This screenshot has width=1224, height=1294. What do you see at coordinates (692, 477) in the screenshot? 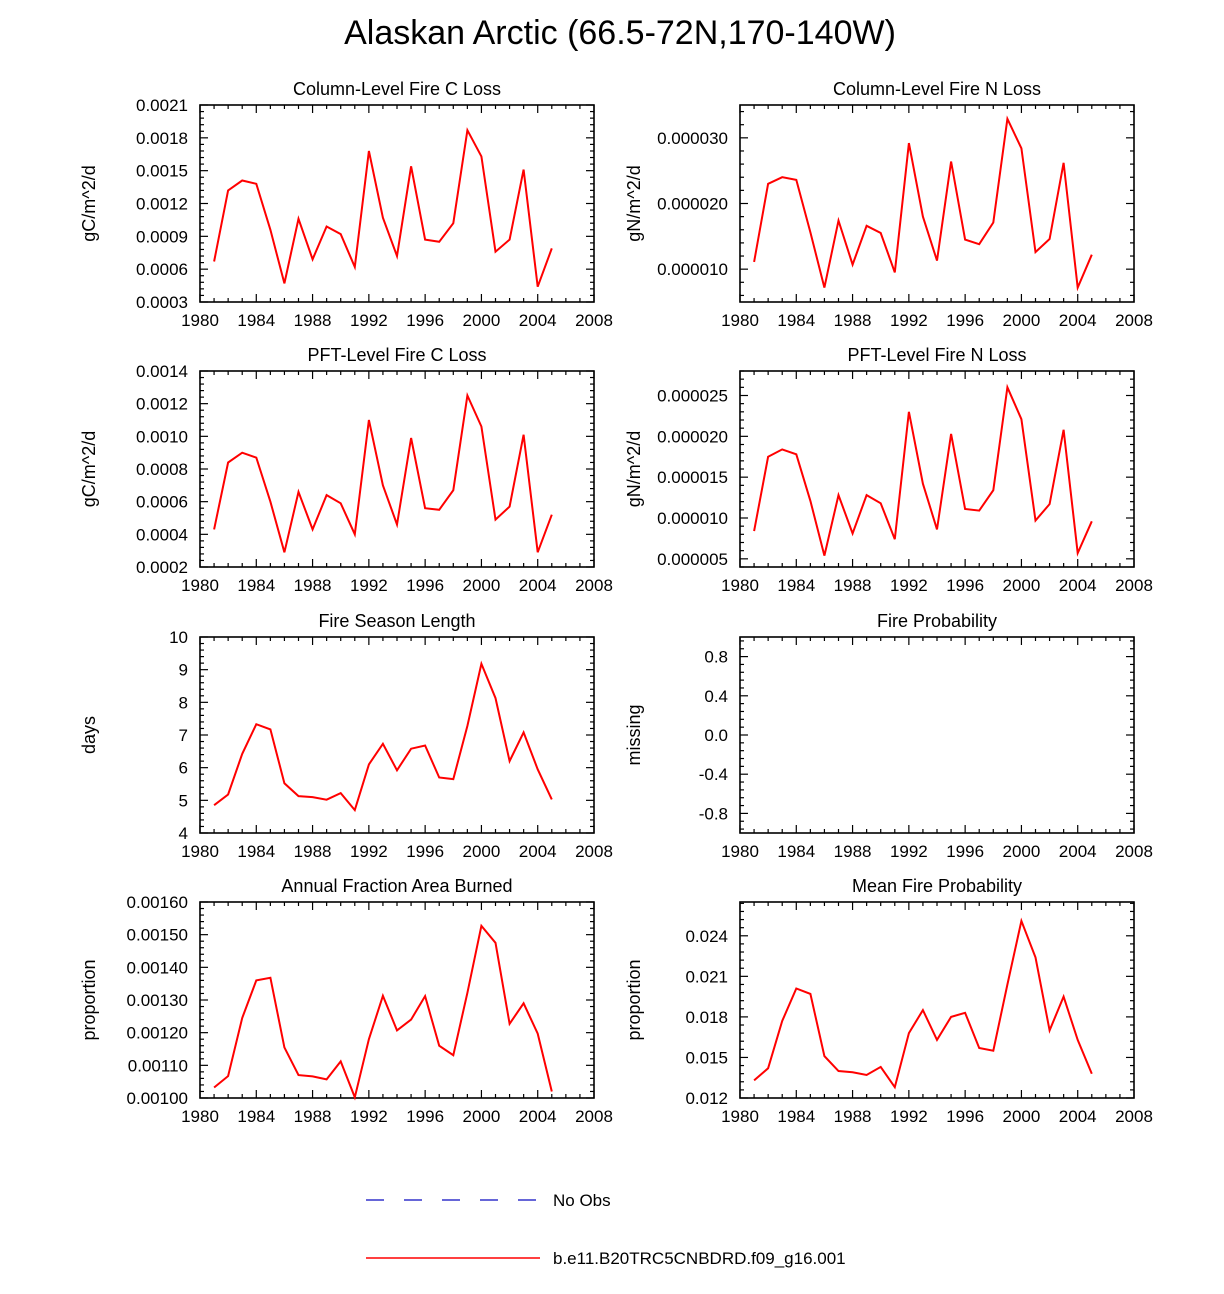
I see `y-tick-label: 0.000015` at bounding box center [692, 477].